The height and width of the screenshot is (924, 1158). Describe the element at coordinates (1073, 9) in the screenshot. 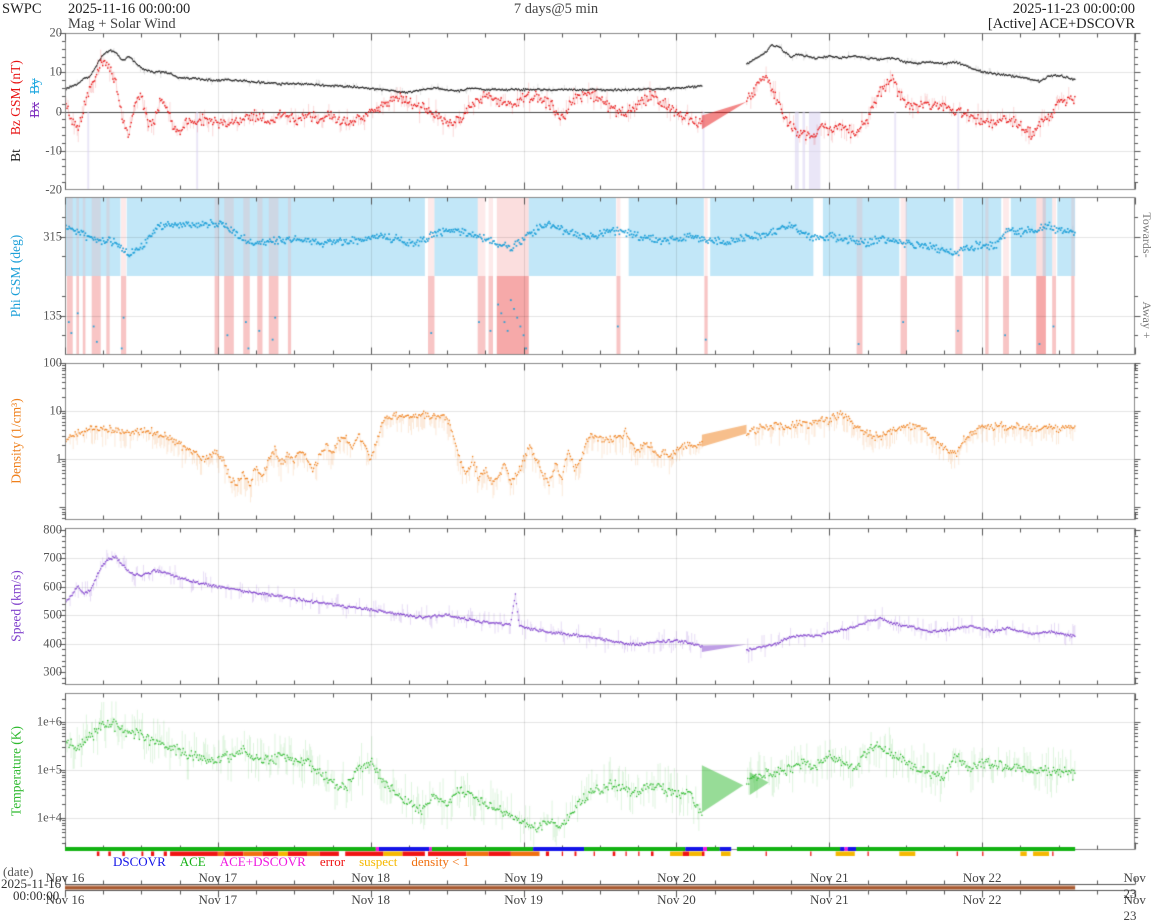

I see `end-datetime-label: 2025-11-23 00:00:00` at that location.